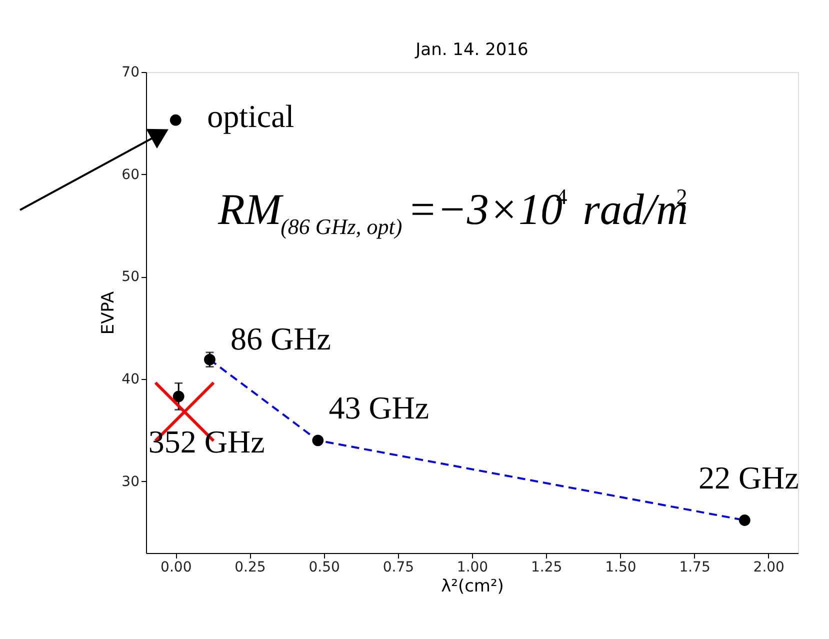 The width and height of the screenshot is (829, 639). Describe the element at coordinates (471, 50) in the screenshot. I see `chart-title: Jan. 14. 2016` at that location.